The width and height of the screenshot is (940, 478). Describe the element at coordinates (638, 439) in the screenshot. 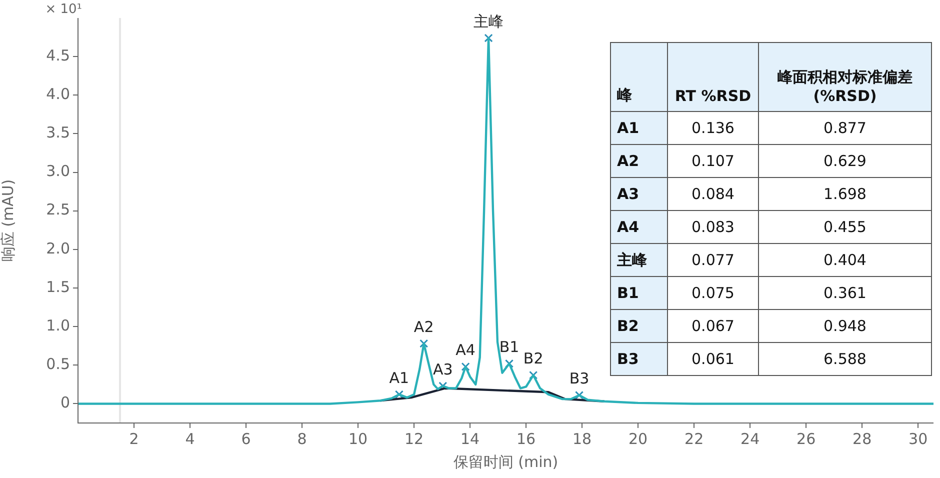

I see `x-tick-label: 20` at that location.